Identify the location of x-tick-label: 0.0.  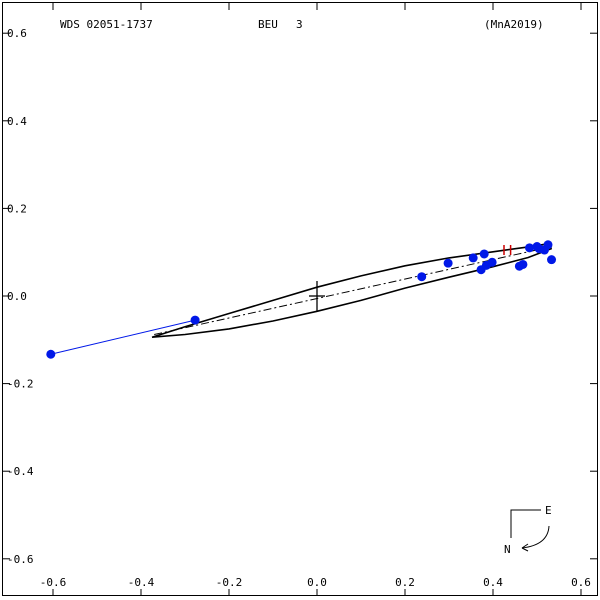
(317, 582).